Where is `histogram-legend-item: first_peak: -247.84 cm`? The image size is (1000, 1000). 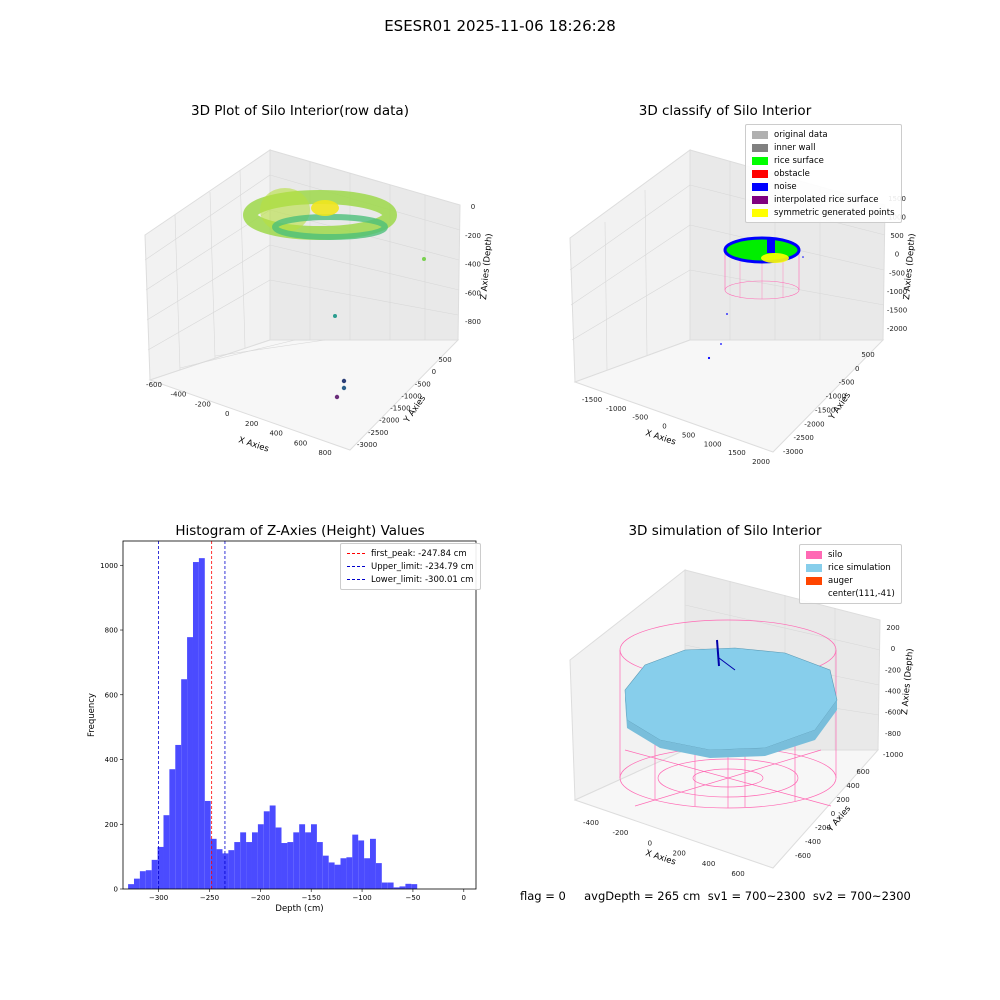 histogram-legend-item: first_peak: -247.84 cm is located at coordinates (410, 553).